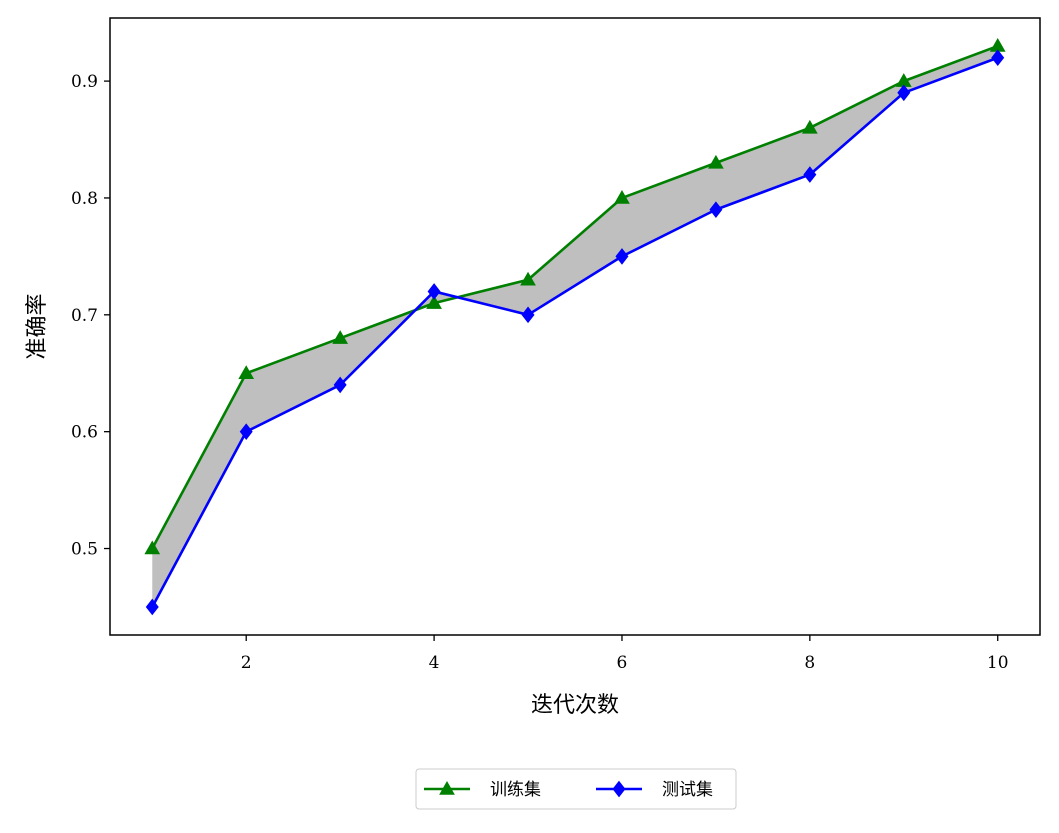 This screenshot has width=1059, height=833. I want to click on y-tick-label: 0.5, so click(84, 550).